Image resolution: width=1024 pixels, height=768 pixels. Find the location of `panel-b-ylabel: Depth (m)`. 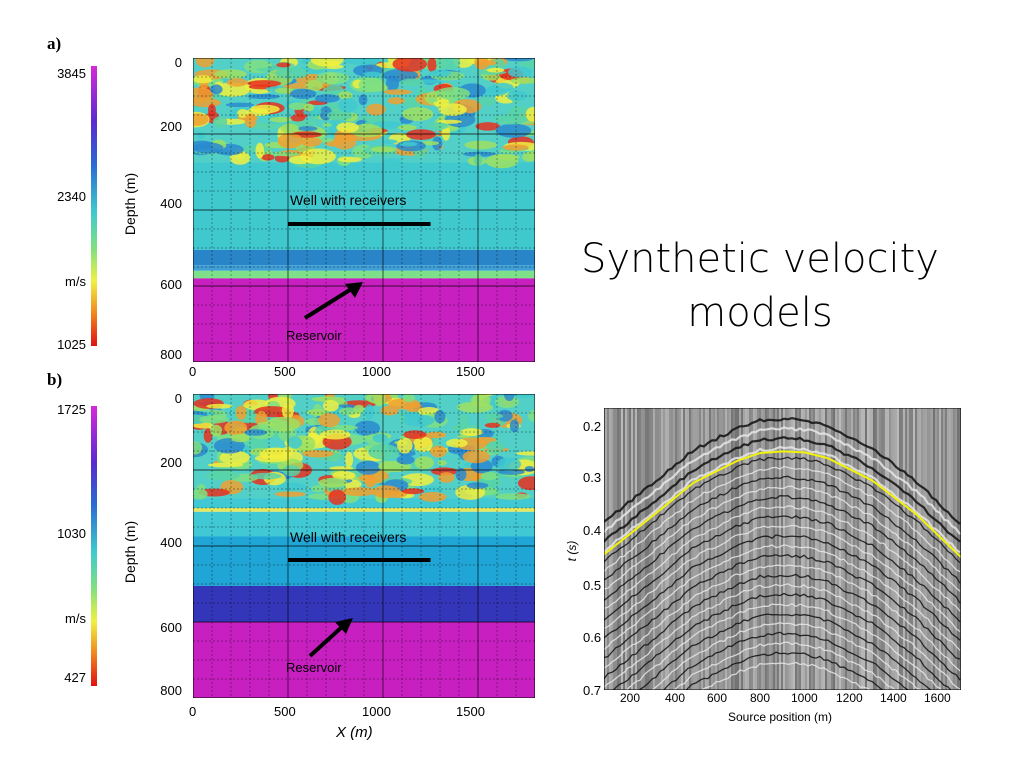

panel-b-ylabel: Depth (m) is located at coordinates (130, 552).